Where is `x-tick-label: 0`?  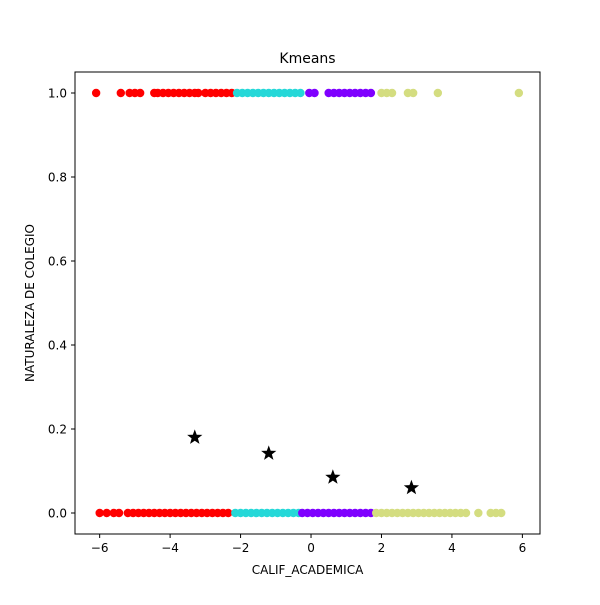
x-tick-label: 0 is located at coordinates (311, 548).